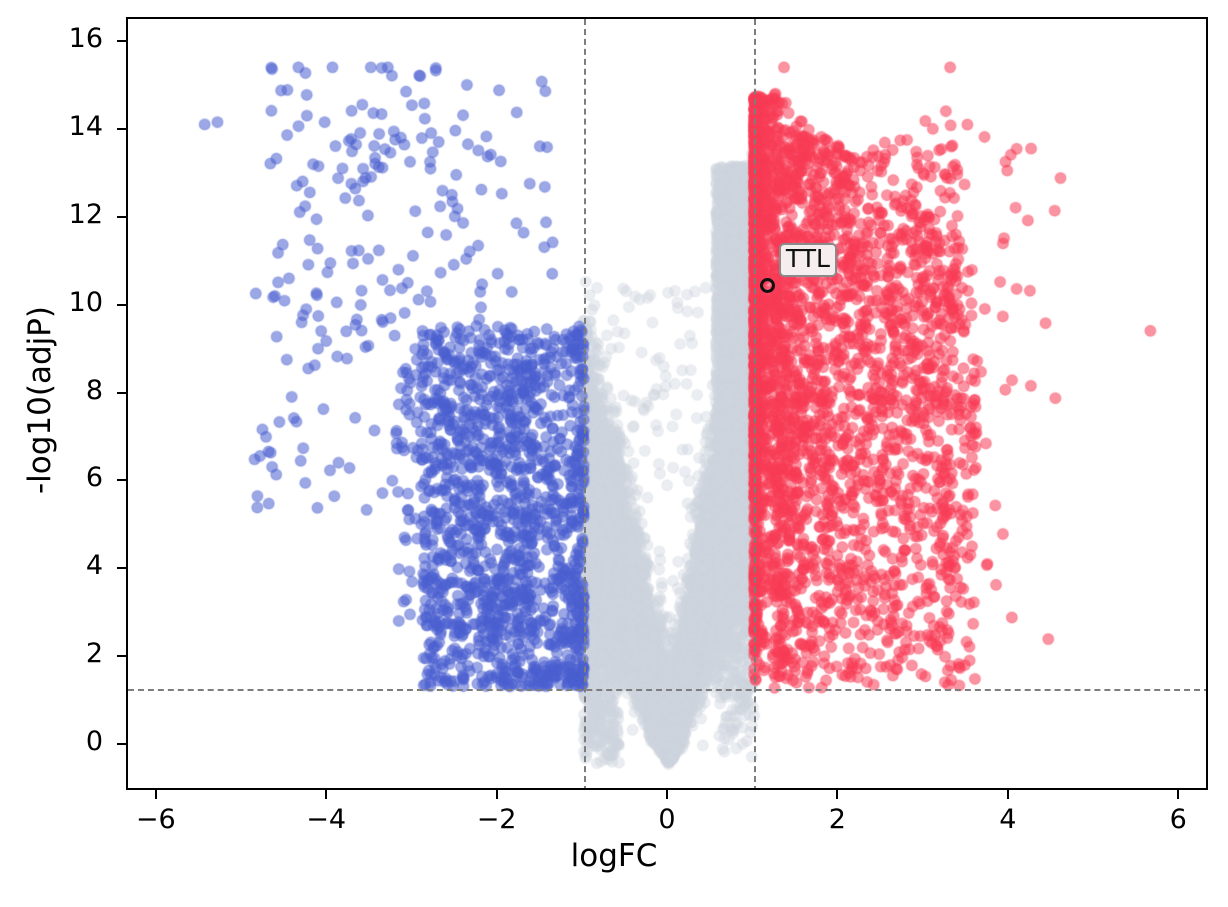 This screenshot has width=1228, height=907. Describe the element at coordinates (85, 302) in the screenshot. I see `y-tick-label: 10` at that location.